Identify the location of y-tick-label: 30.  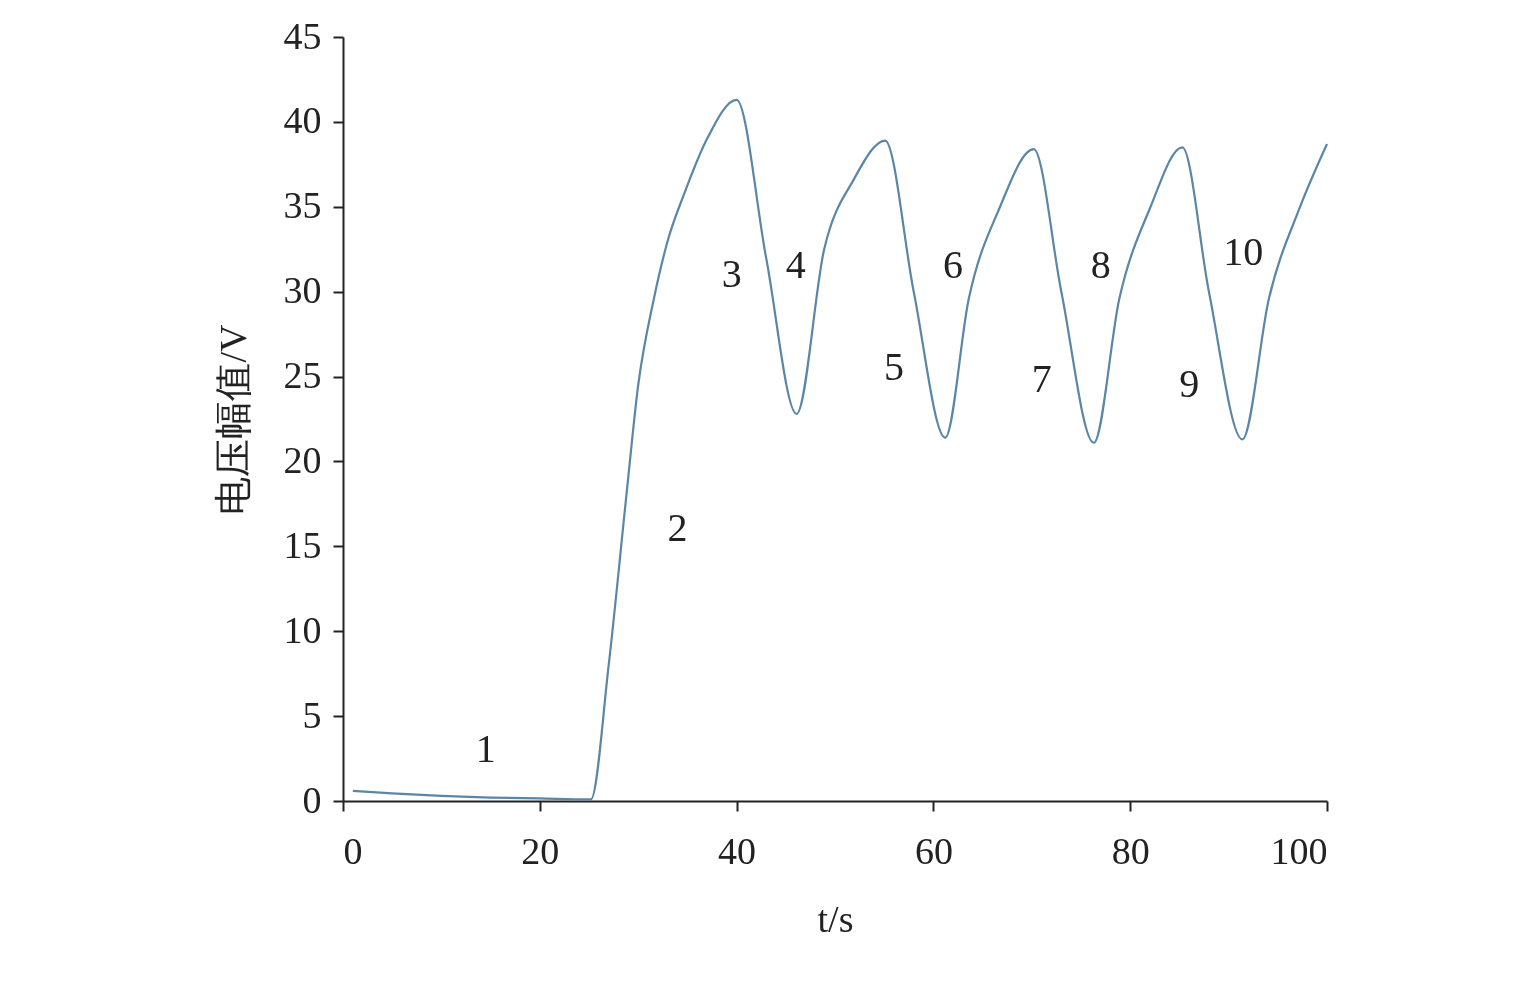
(302, 290).